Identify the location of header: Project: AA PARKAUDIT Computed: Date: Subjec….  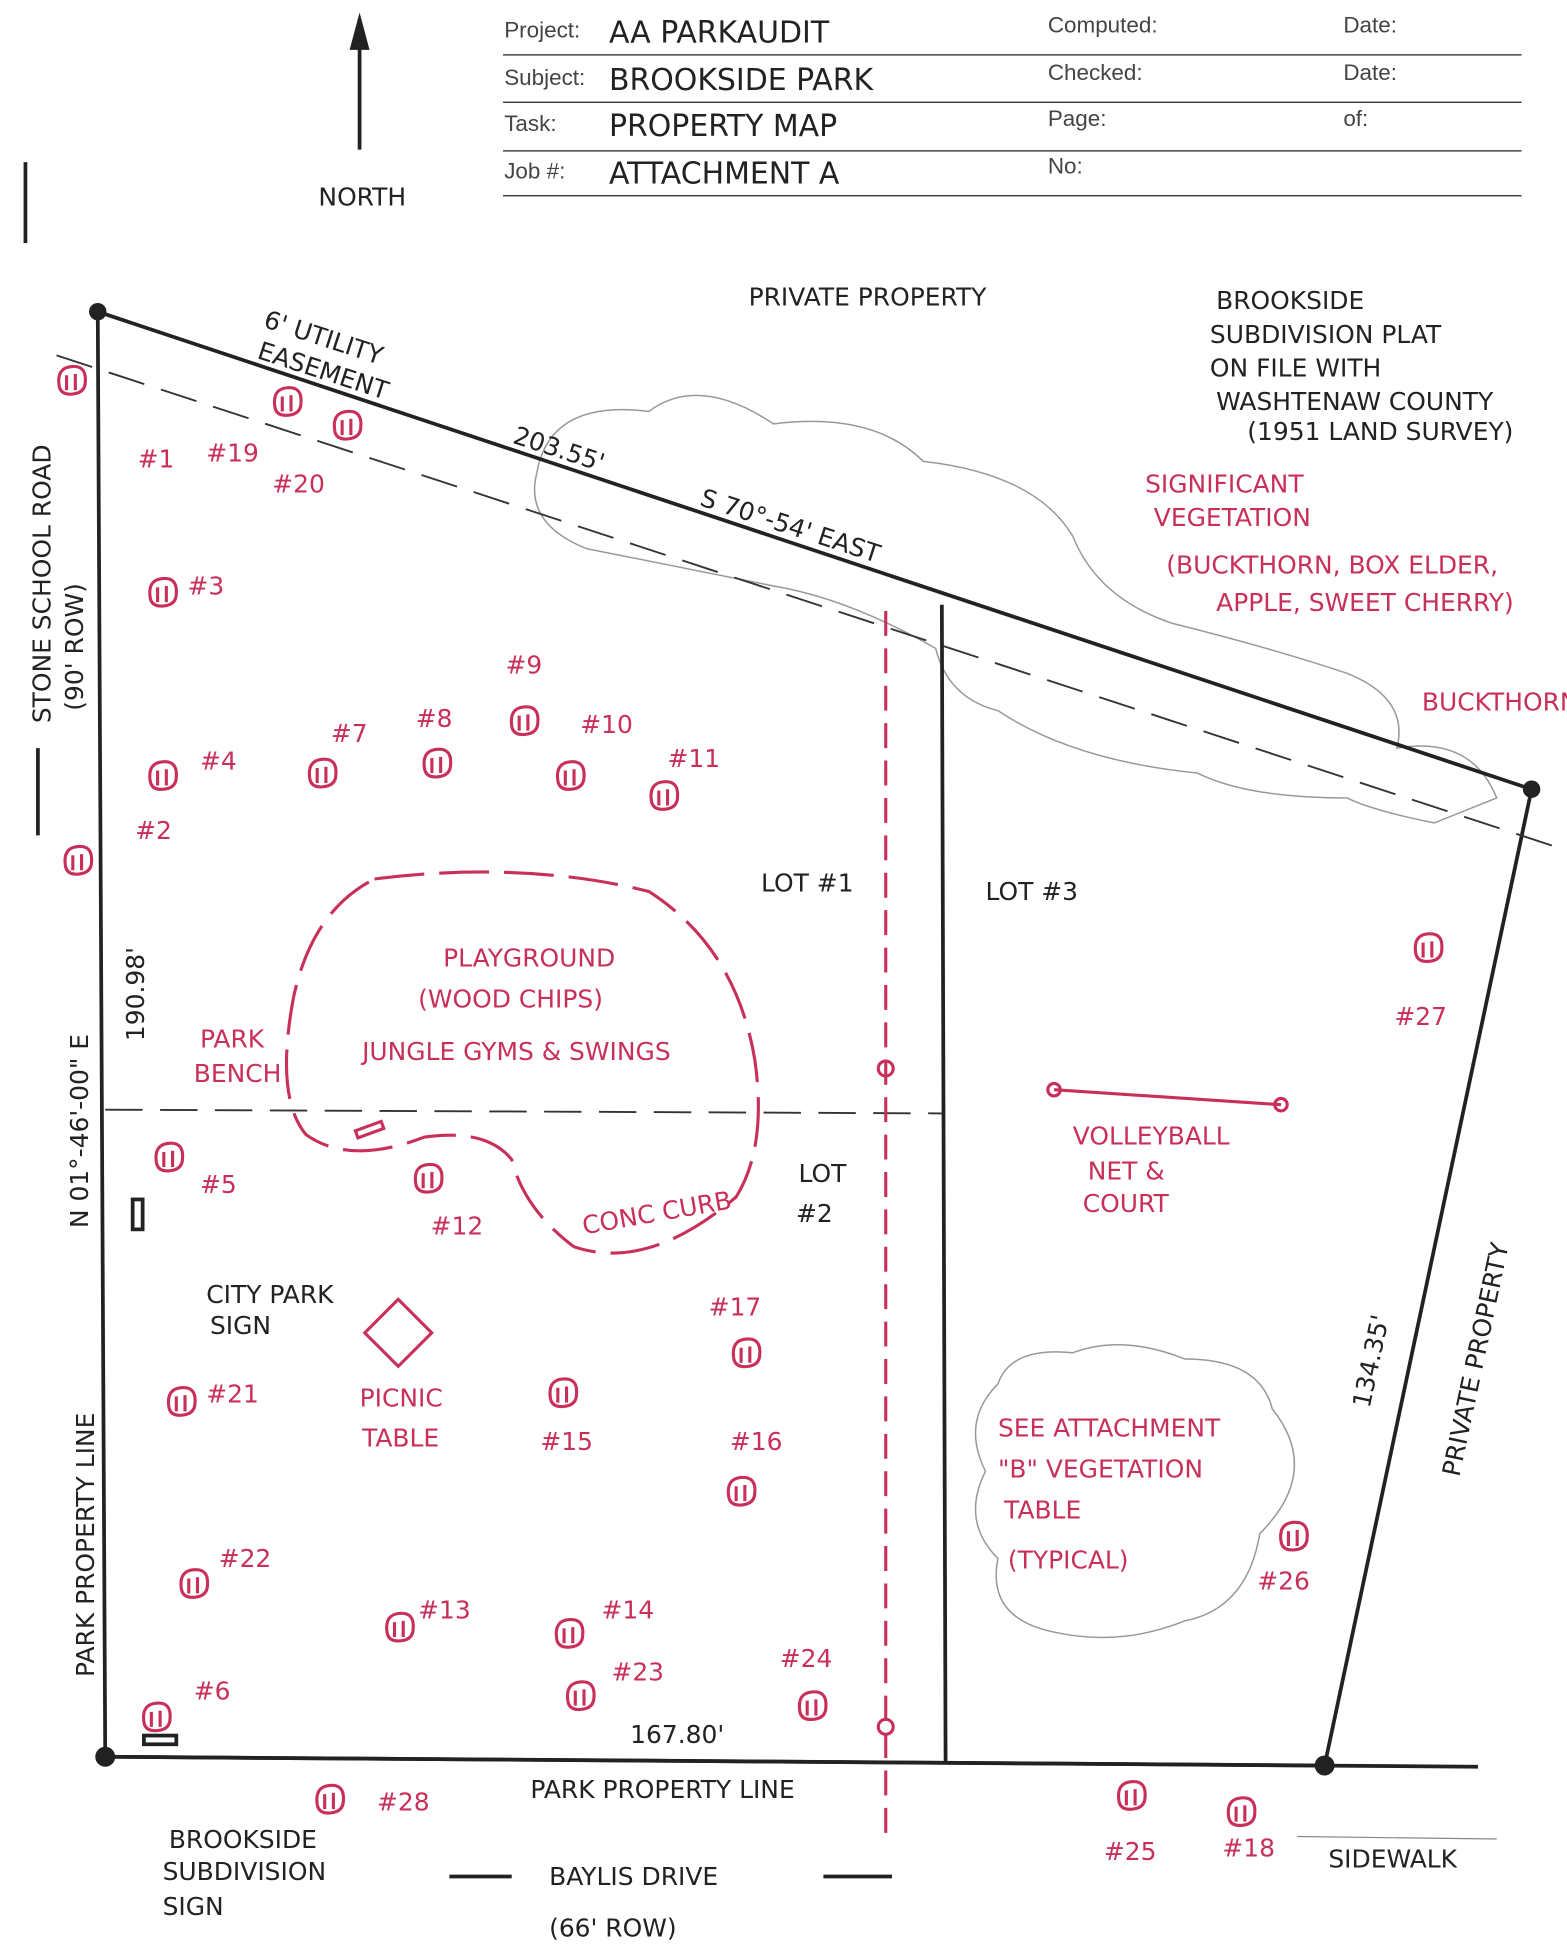
(1012, 104).